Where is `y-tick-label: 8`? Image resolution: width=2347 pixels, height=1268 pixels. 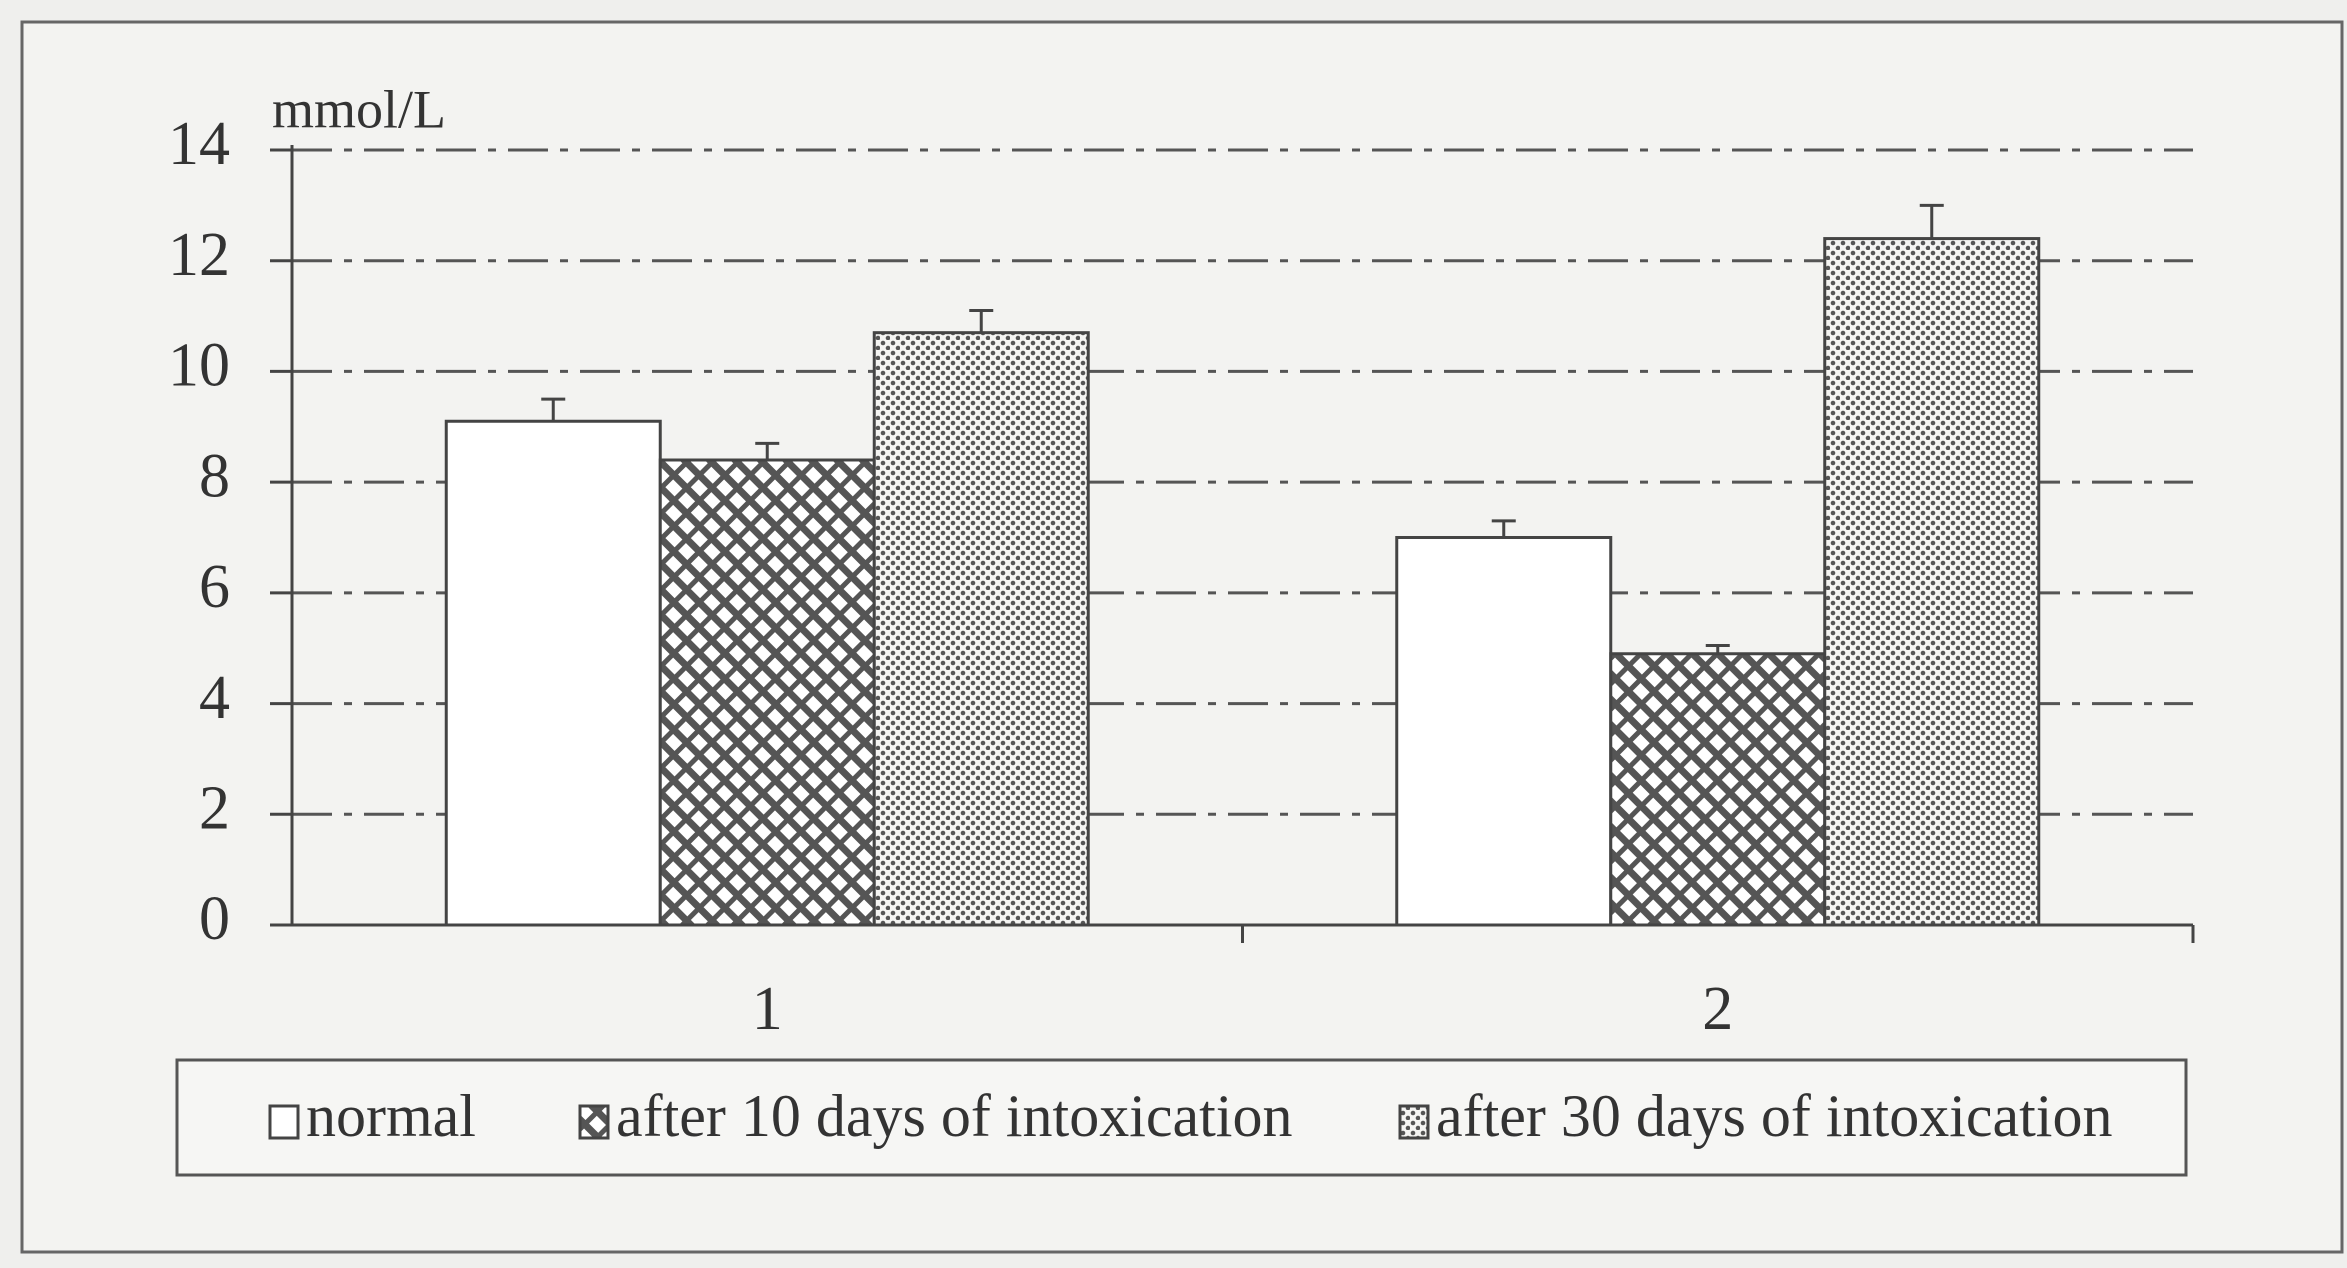
y-tick-label: 8 is located at coordinates (214, 476).